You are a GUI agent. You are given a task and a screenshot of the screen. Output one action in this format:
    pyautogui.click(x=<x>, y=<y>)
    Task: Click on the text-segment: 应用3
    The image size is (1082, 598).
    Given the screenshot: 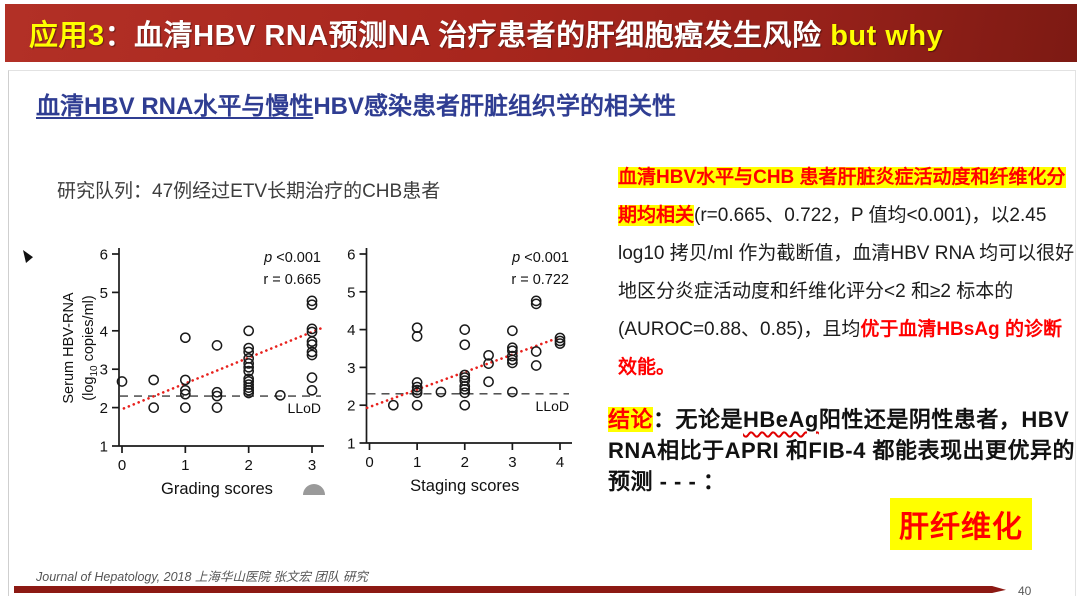 What is the action you would take?
    pyautogui.click(x=67, y=36)
    